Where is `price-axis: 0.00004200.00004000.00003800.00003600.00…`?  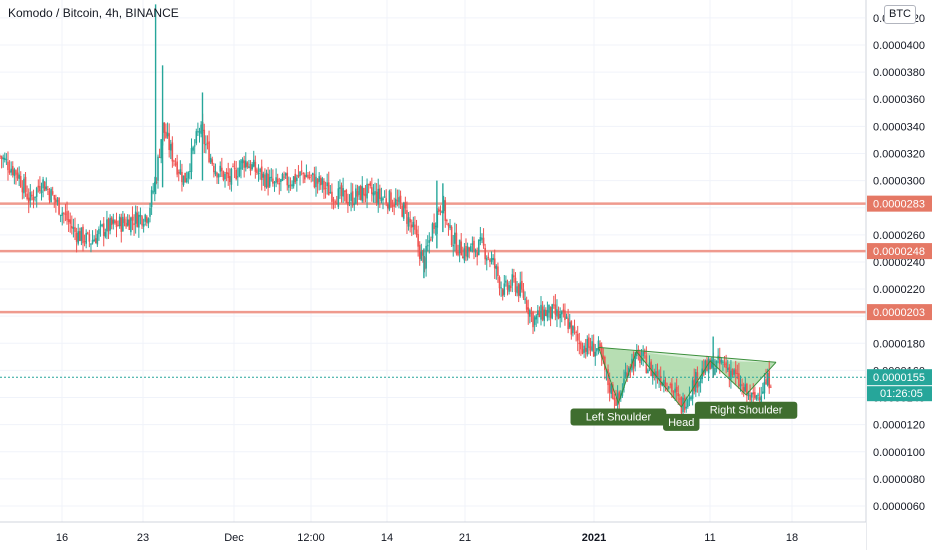 price-axis: 0.00004200.00004000.00003800.00003600.00… is located at coordinates (898, 275).